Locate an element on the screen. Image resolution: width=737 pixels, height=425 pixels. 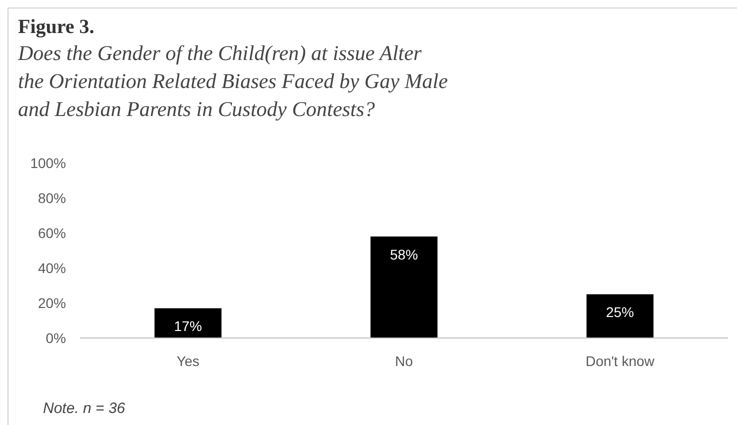
y-tick-label: 100% is located at coordinates (48, 162).